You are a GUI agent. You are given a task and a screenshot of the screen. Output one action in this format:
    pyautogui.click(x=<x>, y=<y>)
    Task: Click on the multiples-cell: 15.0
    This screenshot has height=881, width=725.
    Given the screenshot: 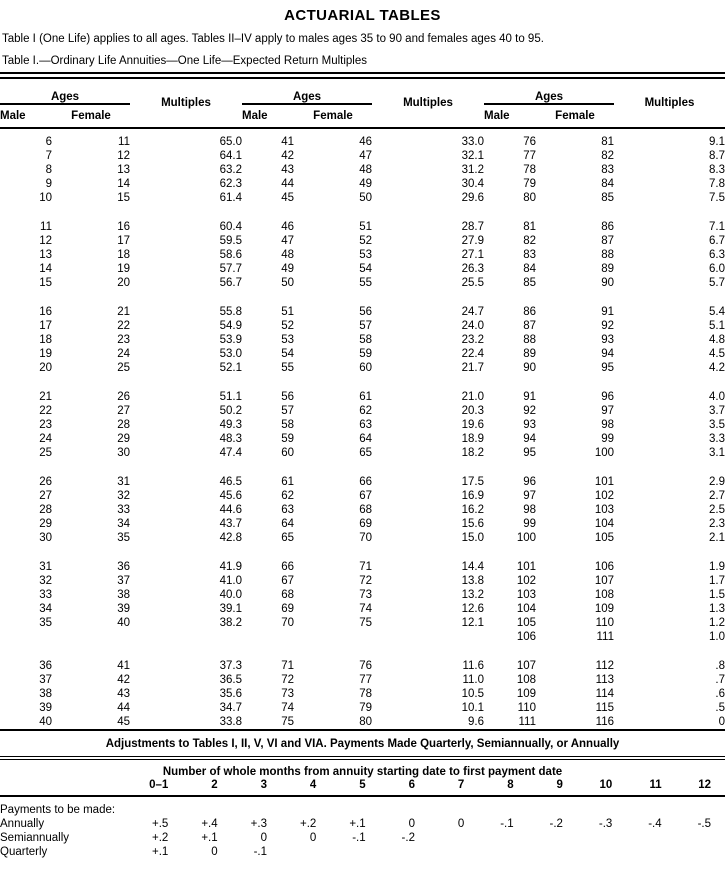 What is the action you would take?
    pyautogui.click(x=472, y=538)
    